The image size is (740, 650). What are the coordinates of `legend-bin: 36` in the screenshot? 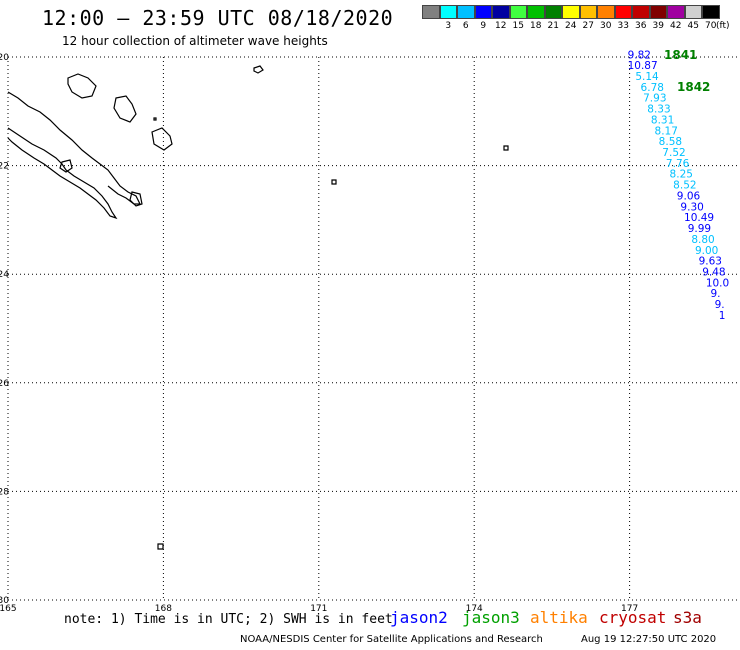 It's located at (641, 18).